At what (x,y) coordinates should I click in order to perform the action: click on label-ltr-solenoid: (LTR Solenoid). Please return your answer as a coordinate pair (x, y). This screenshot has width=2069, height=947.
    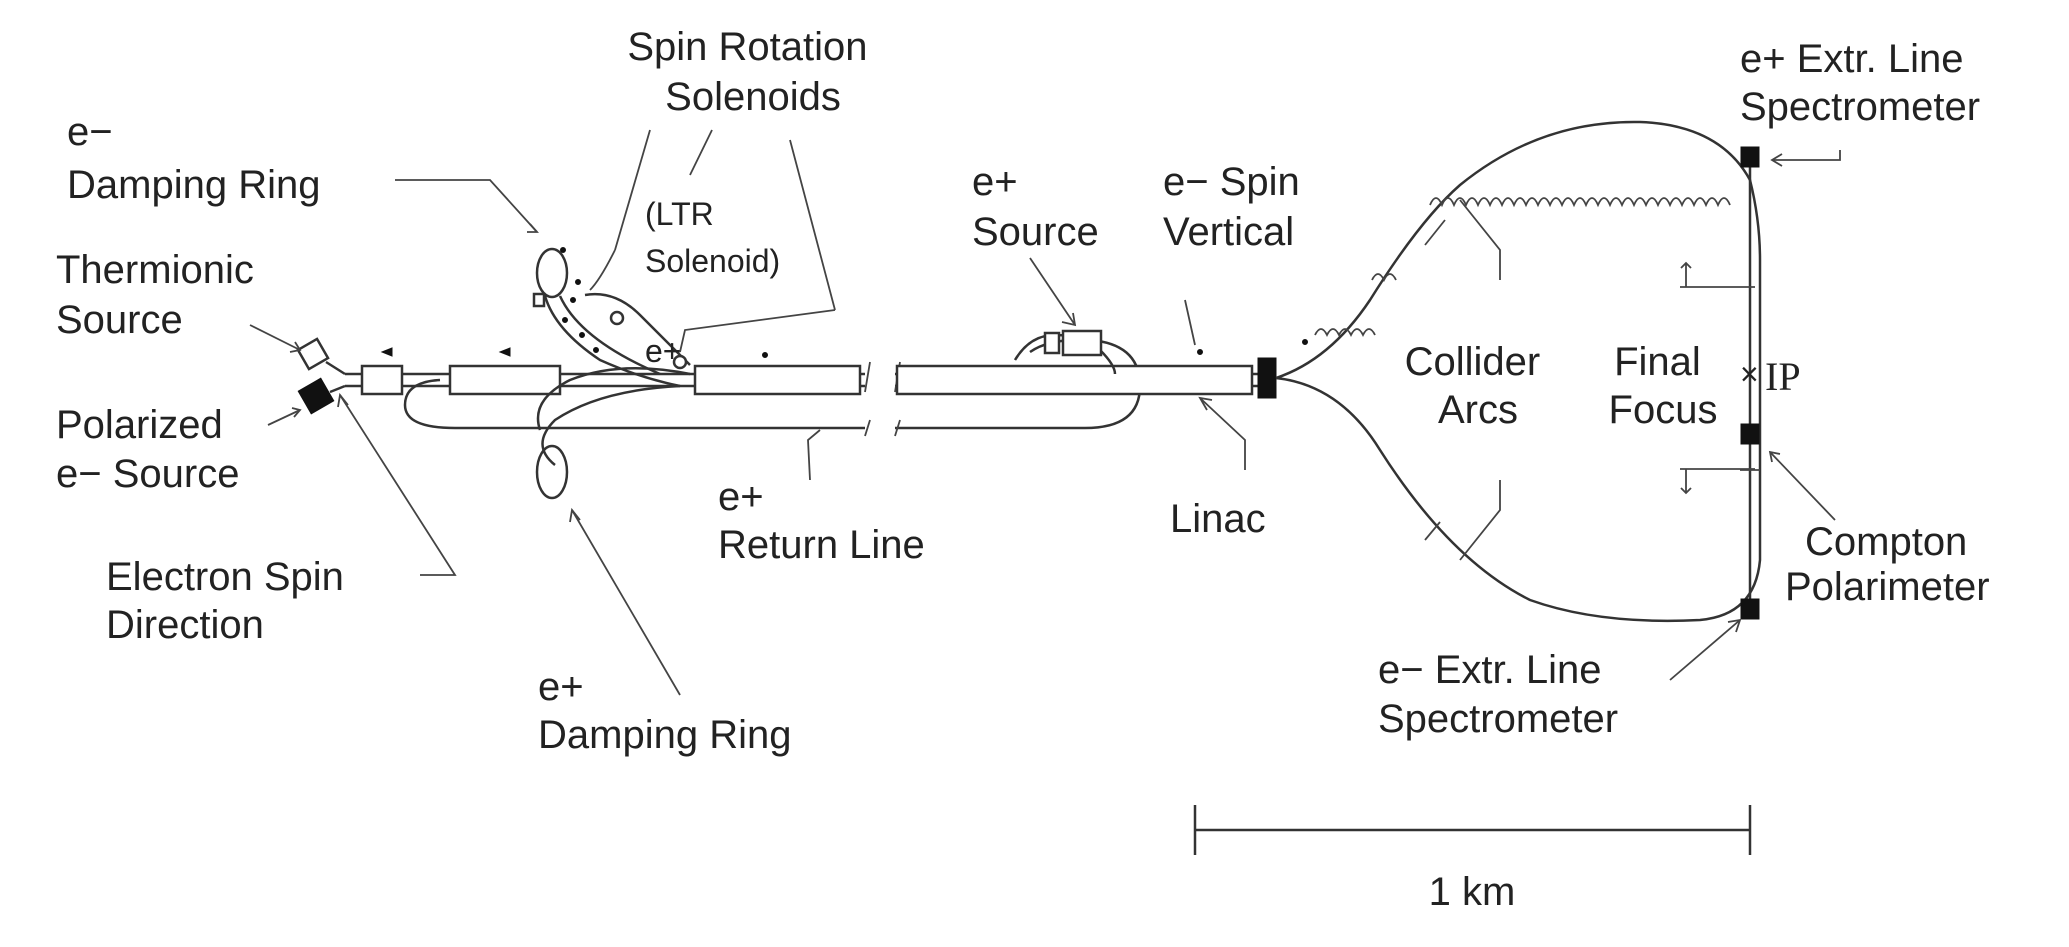
    Looking at the image, I should click on (712, 237).